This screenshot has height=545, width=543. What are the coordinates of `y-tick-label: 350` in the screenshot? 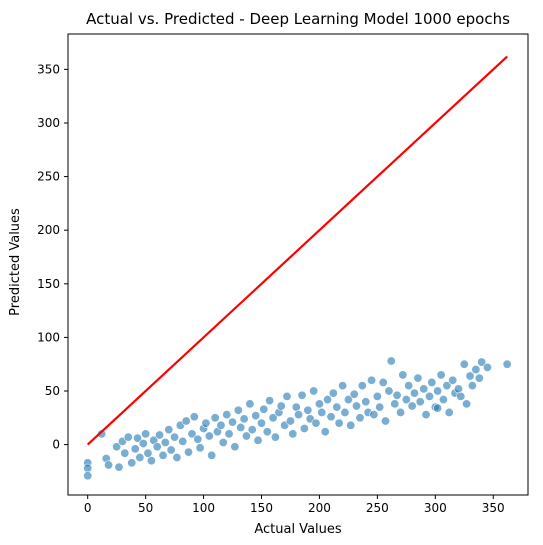 It's located at (48, 69).